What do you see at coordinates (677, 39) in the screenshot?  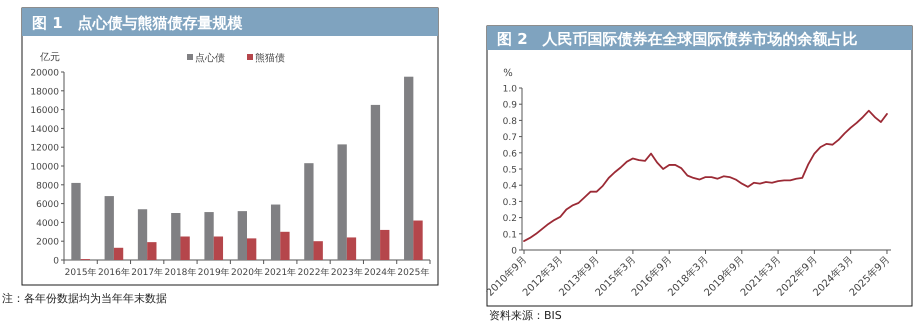 I see `chart-title: 图 2 人民币国际债券在全球国际债券市场的余额占比` at bounding box center [677, 39].